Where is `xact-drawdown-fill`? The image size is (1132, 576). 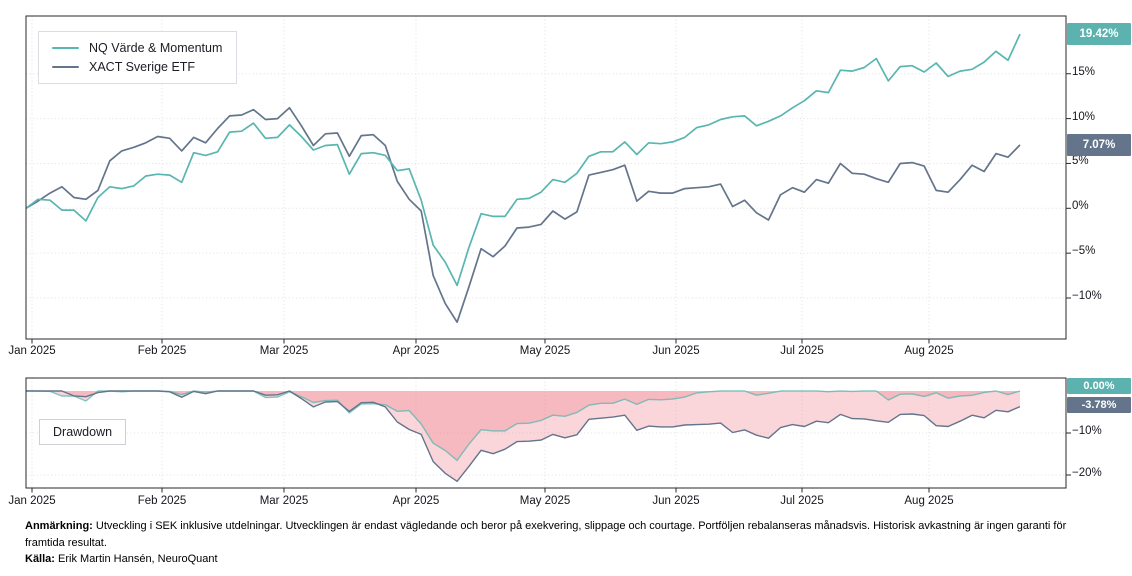
xact-drawdown-fill is located at coordinates (523, 436).